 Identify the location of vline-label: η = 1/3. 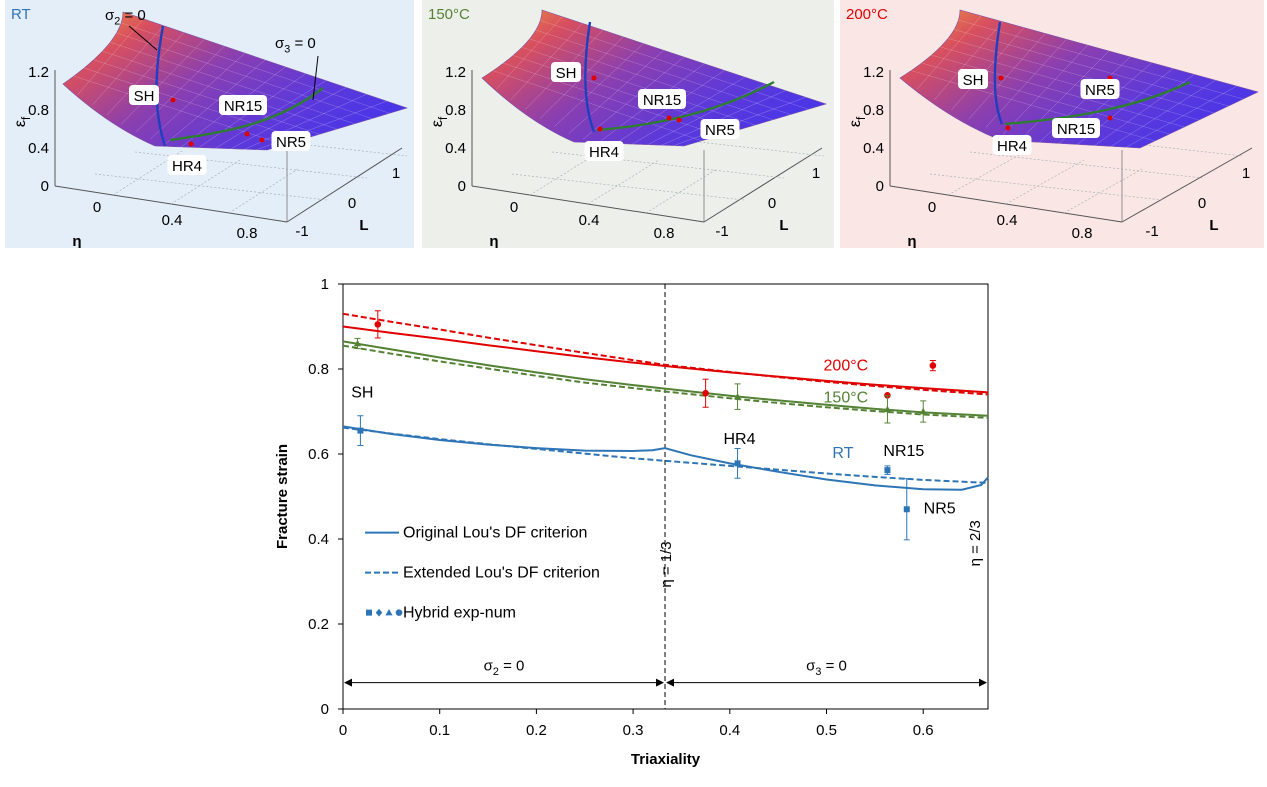
(666, 564).